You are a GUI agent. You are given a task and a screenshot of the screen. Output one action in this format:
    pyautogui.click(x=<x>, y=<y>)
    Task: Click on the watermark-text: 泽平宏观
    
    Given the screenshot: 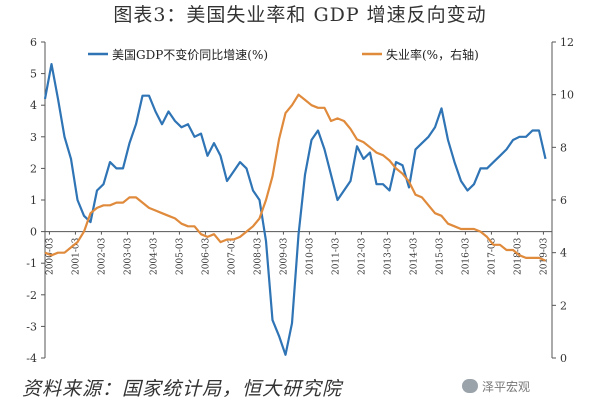 What is the action you would take?
    pyautogui.click(x=506, y=386)
    